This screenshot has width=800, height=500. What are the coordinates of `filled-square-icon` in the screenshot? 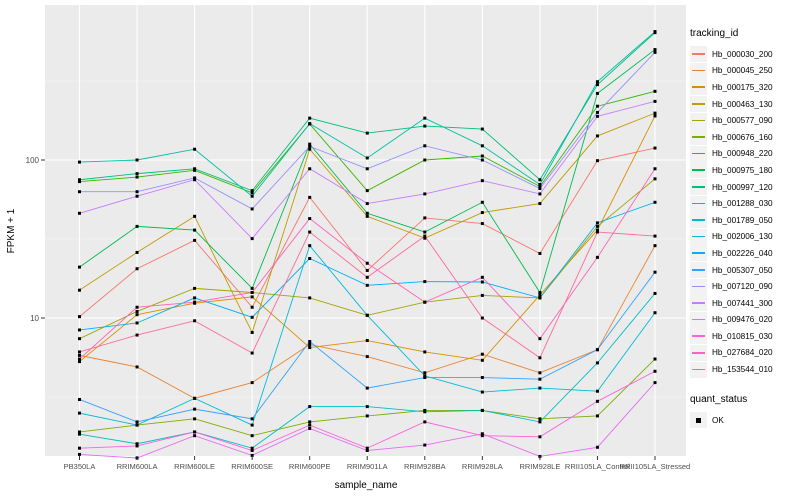 It's located at (698, 420).